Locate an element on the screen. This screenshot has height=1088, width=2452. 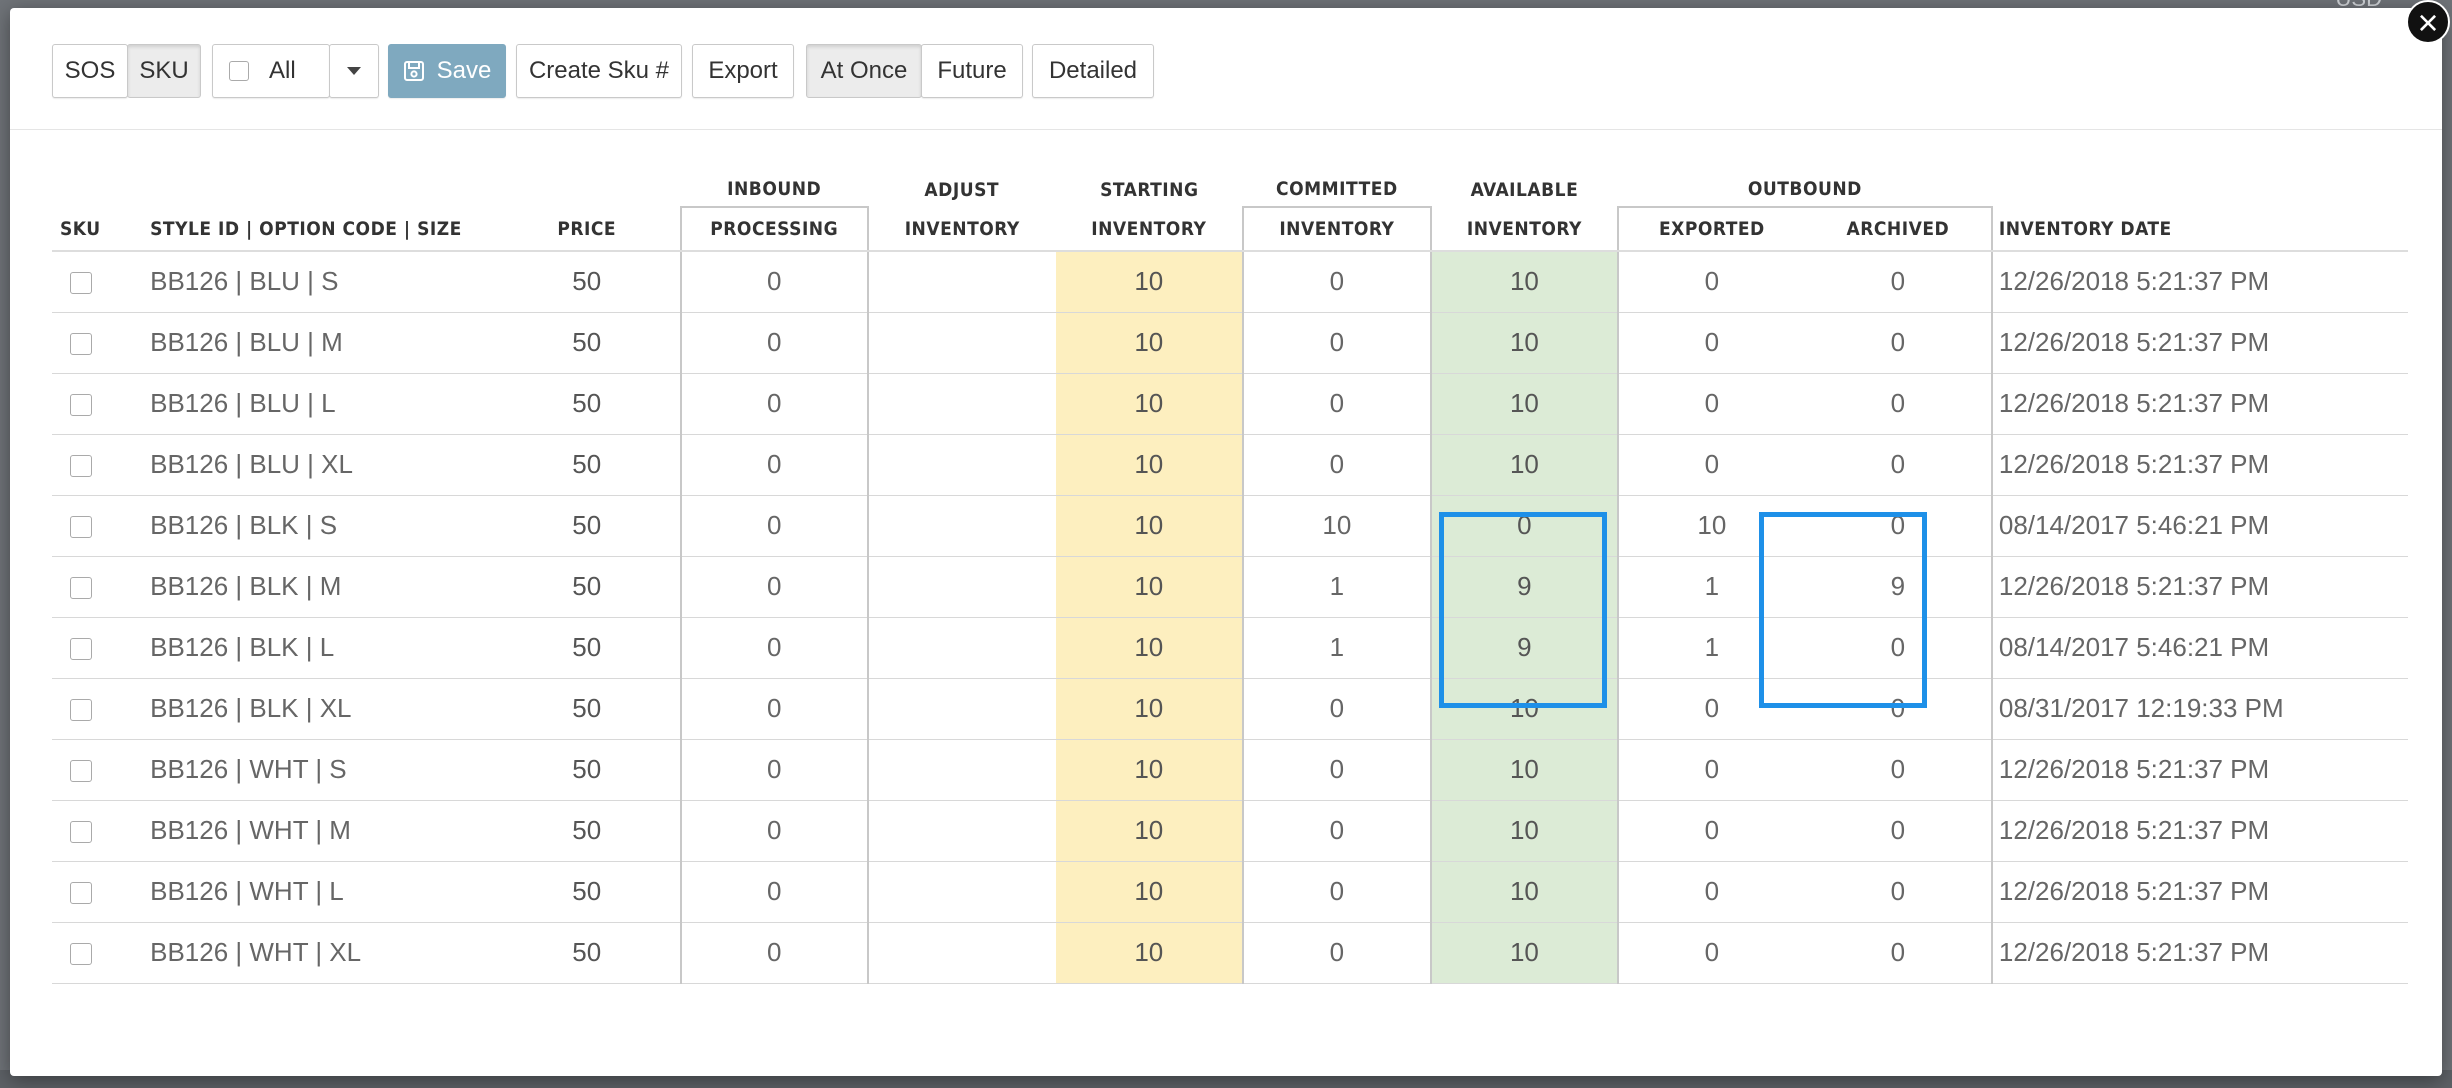
close-icon: × is located at coordinates (2428, 22).